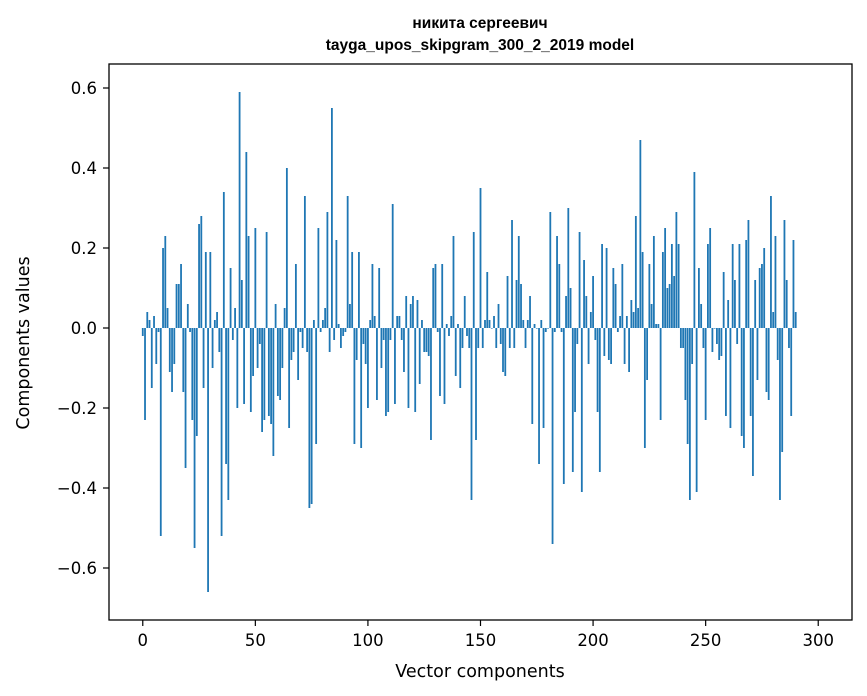 This screenshot has width=867, height=696. What do you see at coordinates (479, 672) in the screenshot?
I see `x-axis-label: Vector components` at bounding box center [479, 672].